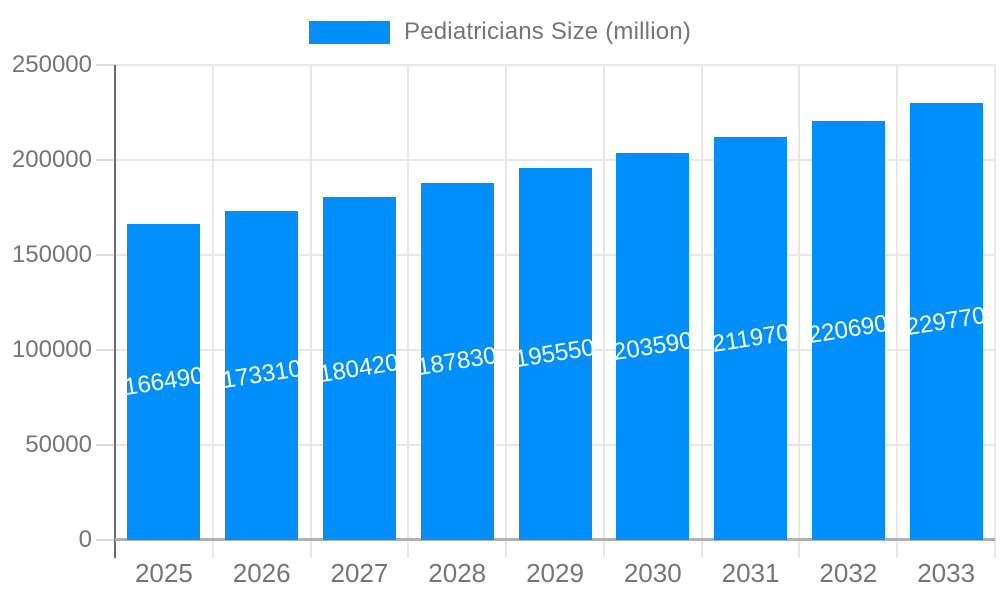 This screenshot has width=1000, height=600. I want to click on y-axis-tick-label: 100000, so click(51, 349).